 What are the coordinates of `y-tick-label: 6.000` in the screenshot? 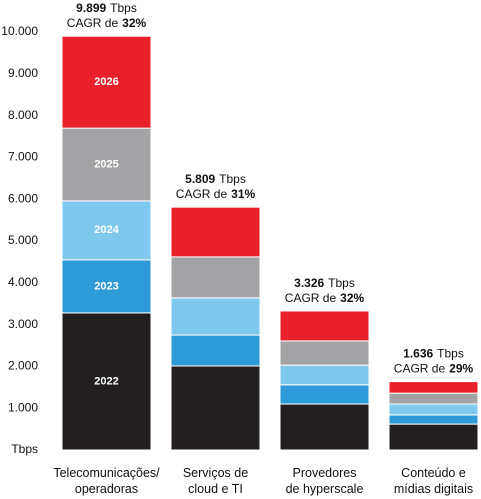 It's located at (23, 198).